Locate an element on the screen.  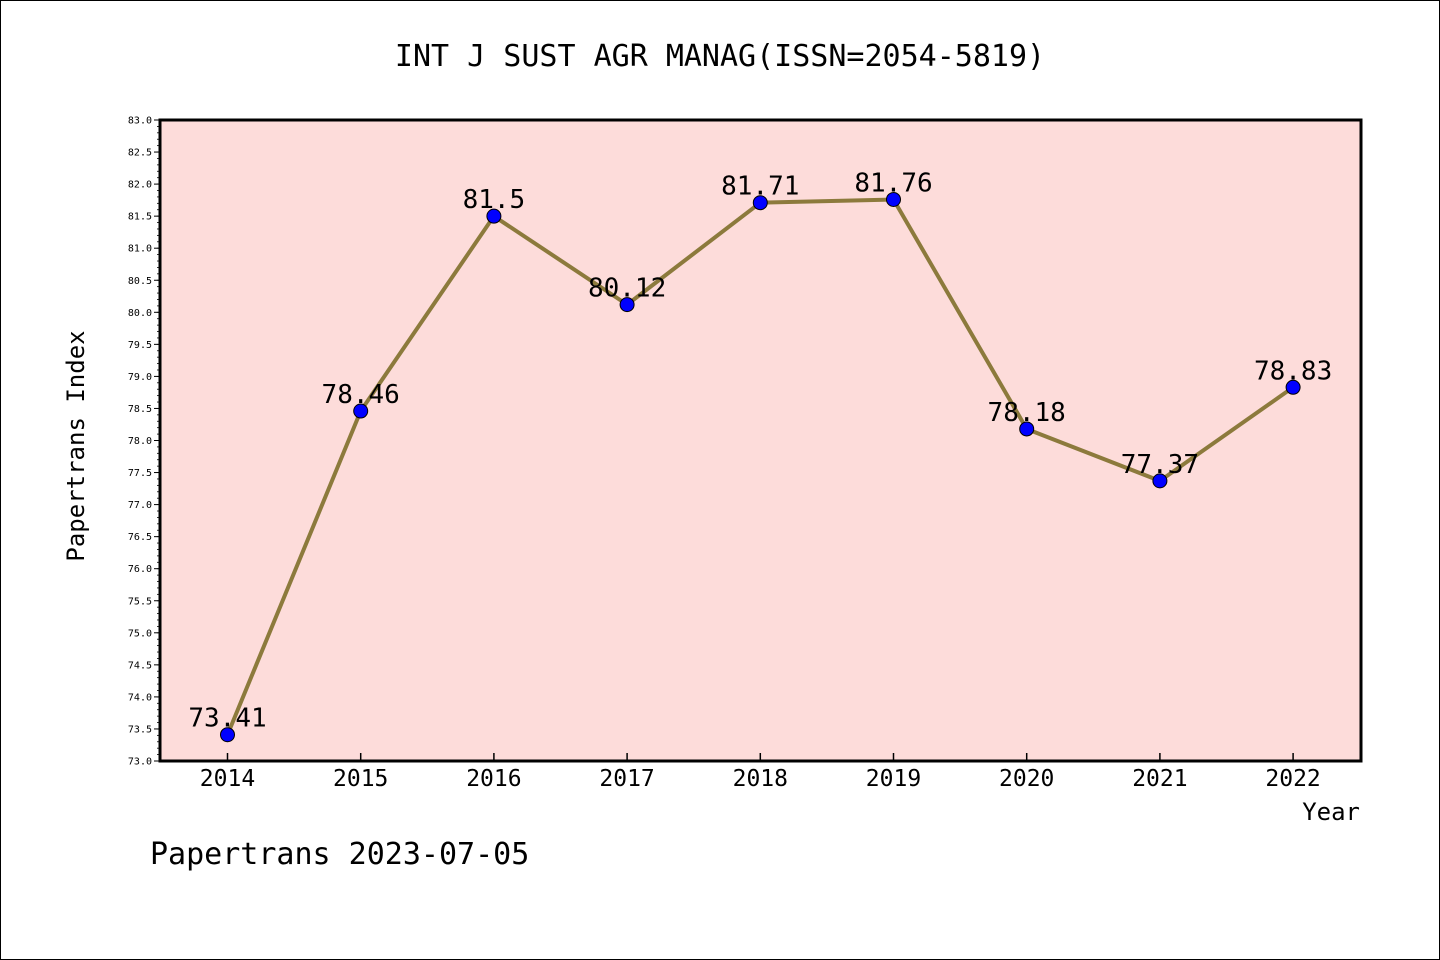
data-label: 81.71 is located at coordinates (760, 187).